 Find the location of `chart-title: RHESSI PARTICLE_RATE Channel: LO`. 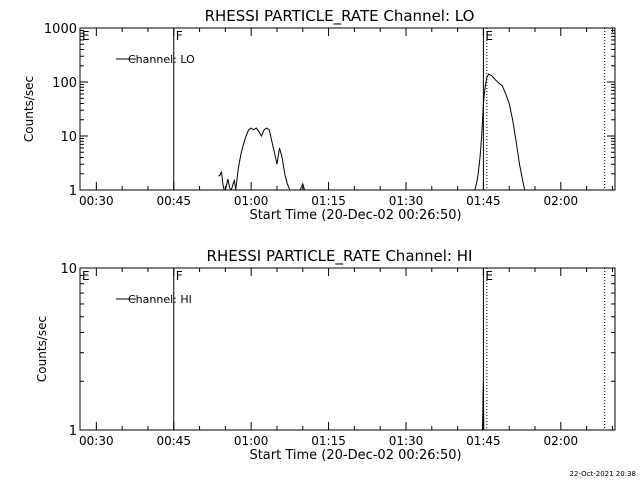

chart-title: RHESSI PARTICLE_RATE Channel: LO is located at coordinates (340, 16).